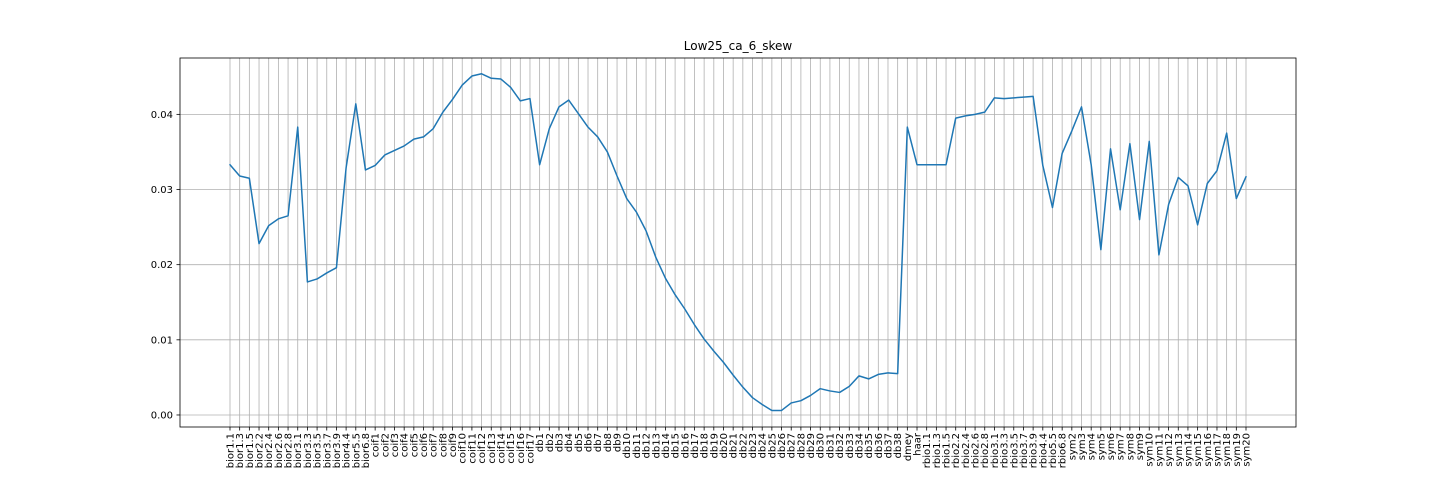 Image resolution: width=1440 pixels, height=480 pixels. What do you see at coordinates (540, 442) in the screenshot?
I see `x-tick-label: db1` at bounding box center [540, 442].